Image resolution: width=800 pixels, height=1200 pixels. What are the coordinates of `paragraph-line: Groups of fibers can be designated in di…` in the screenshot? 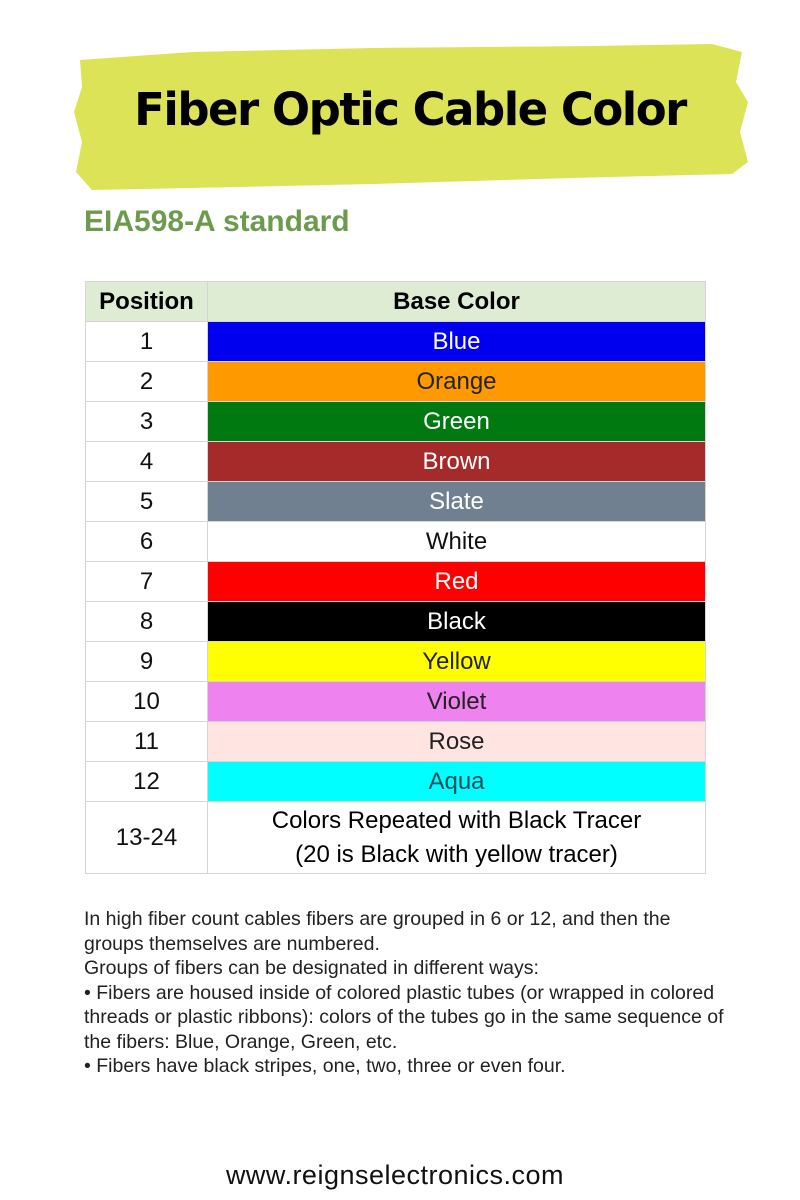 It's located at (311, 968).